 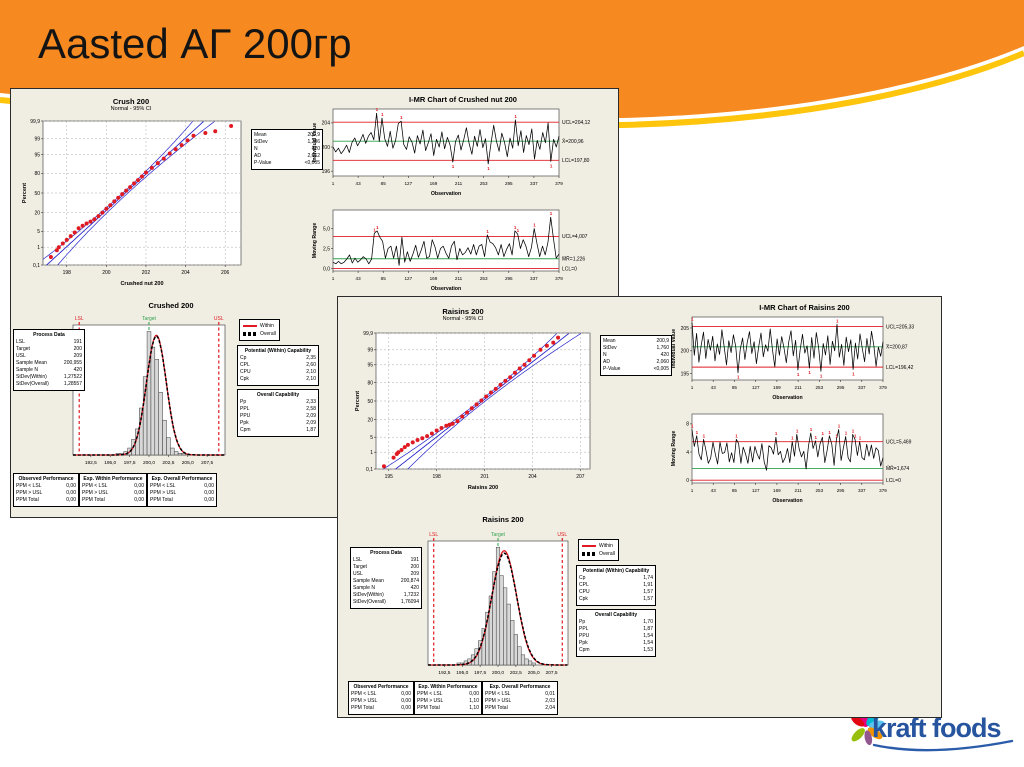 I want to click on probplot-title-crush: Crush 200, so click(x=131, y=101).